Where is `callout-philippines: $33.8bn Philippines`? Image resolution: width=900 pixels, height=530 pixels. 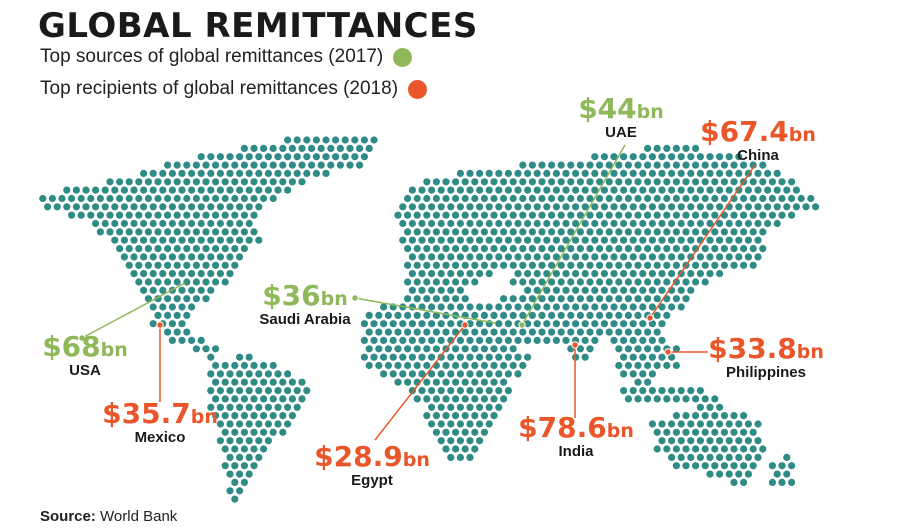 callout-philippines: $33.8bn Philippines is located at coordinates (766, 358).